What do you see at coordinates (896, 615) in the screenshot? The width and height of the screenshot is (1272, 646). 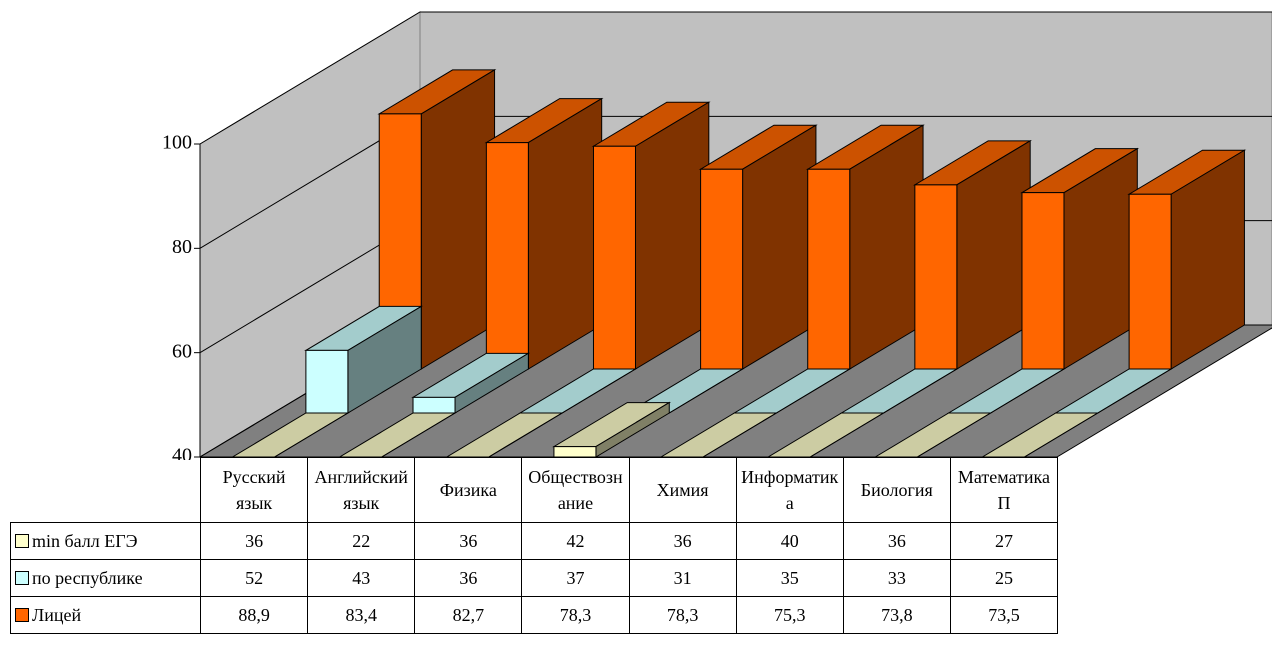 I see `table-value: 73,8` at bounding box center [896, 615].